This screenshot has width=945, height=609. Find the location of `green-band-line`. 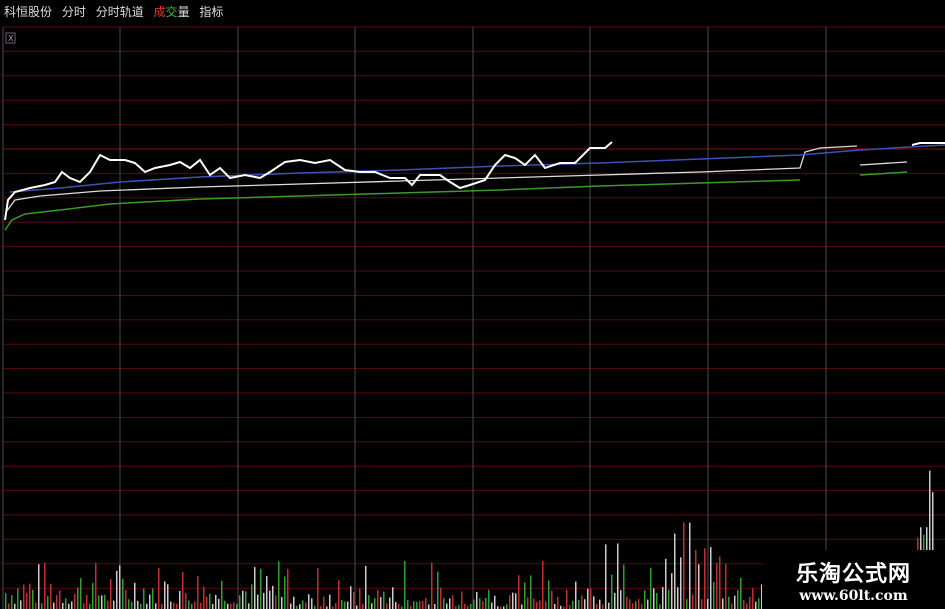

green-band-line is located at coordinates (883, 173).